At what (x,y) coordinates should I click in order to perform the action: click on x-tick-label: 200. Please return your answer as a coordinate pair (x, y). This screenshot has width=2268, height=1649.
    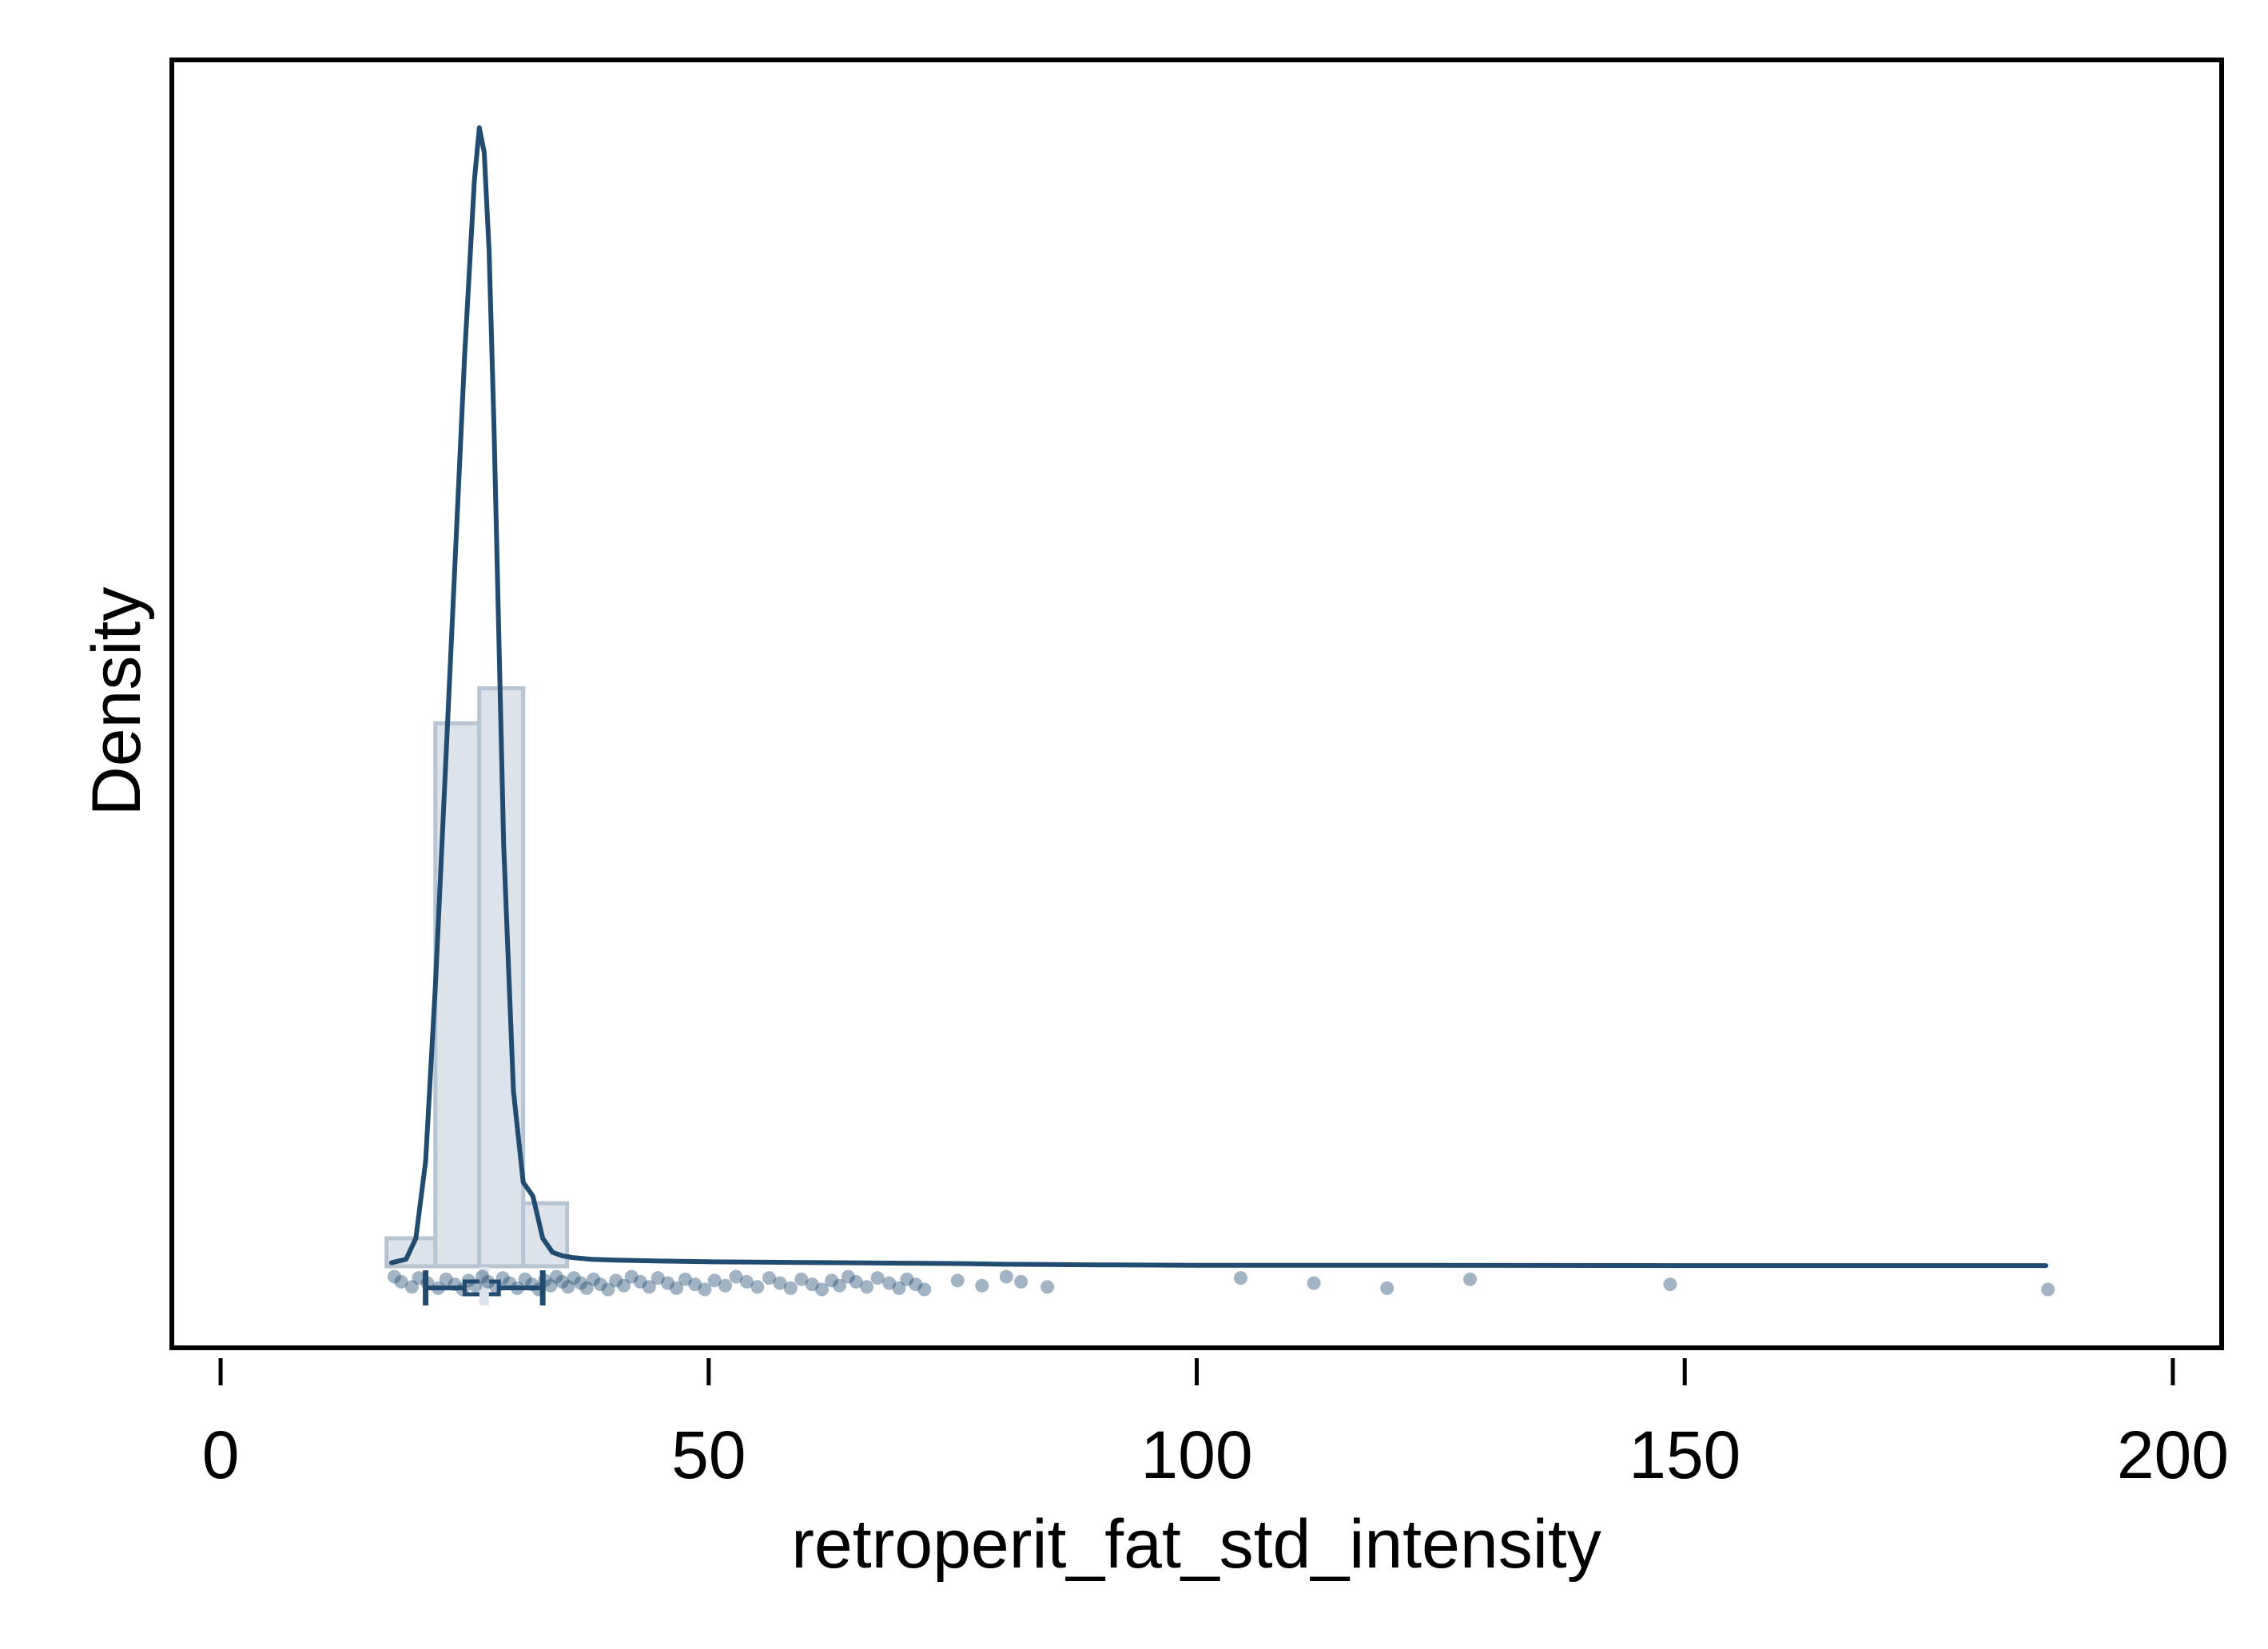
    Looking at the image, I should click on (2173, 1454).